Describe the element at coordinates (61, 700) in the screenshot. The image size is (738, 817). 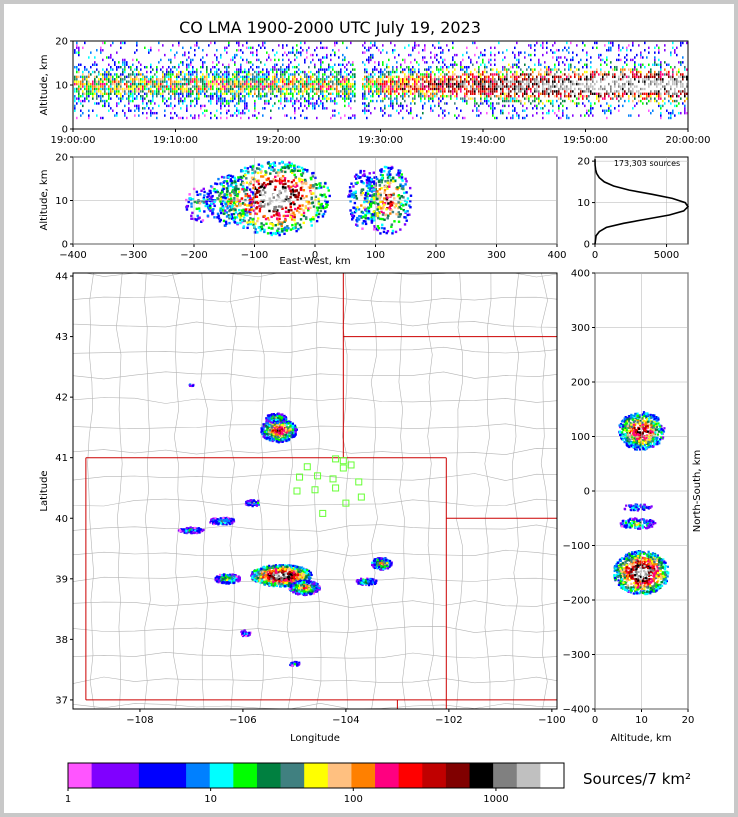
I see `latitude-tick-label: 37` at that location.